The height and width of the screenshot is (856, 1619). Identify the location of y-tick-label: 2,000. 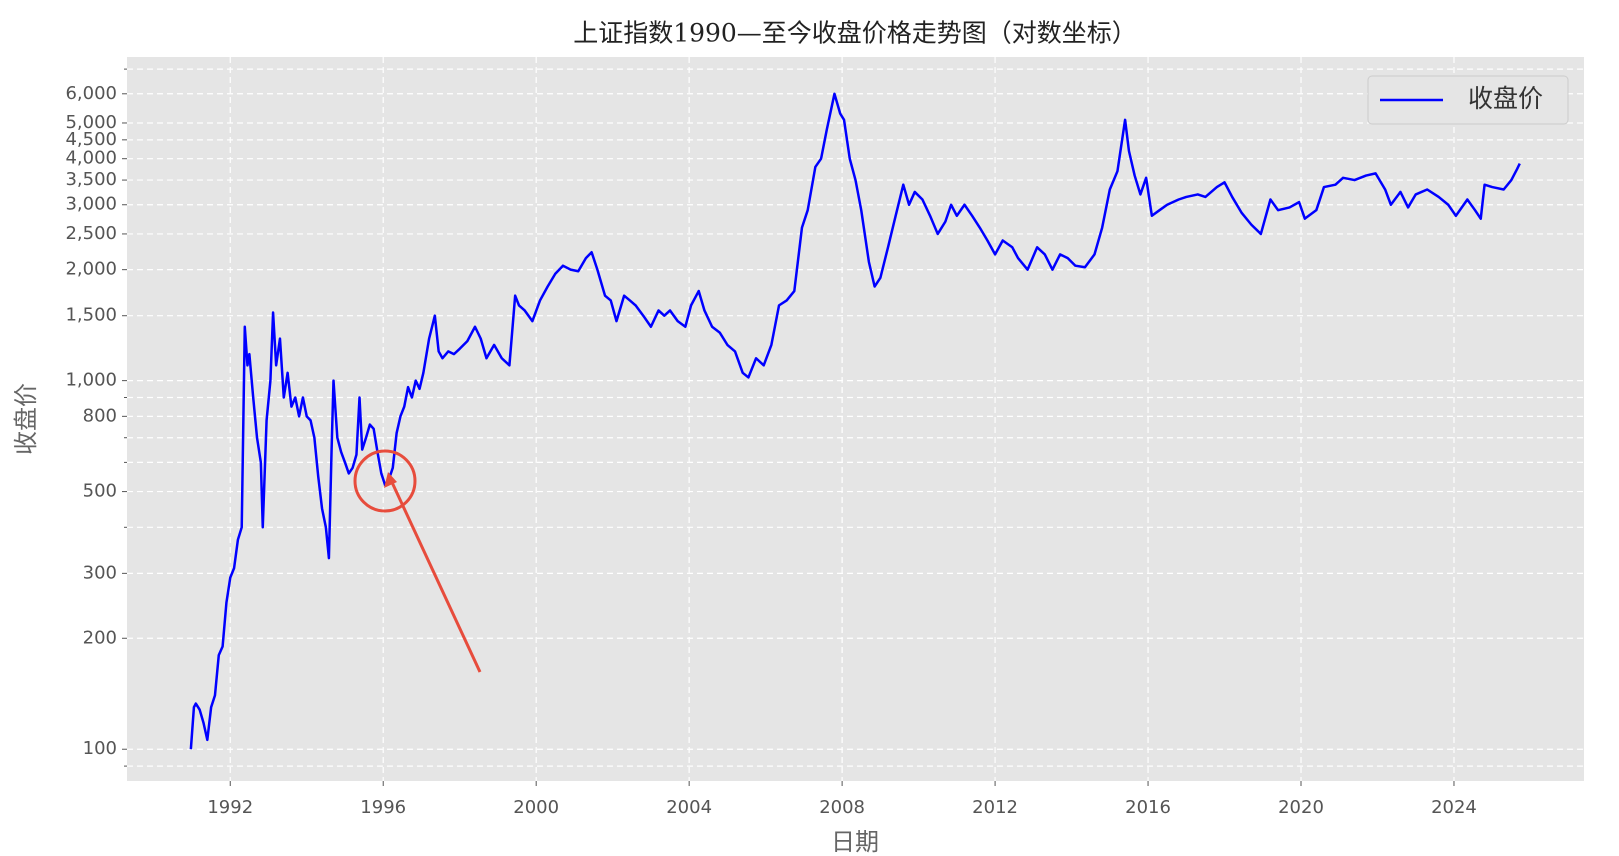
(91, 269).